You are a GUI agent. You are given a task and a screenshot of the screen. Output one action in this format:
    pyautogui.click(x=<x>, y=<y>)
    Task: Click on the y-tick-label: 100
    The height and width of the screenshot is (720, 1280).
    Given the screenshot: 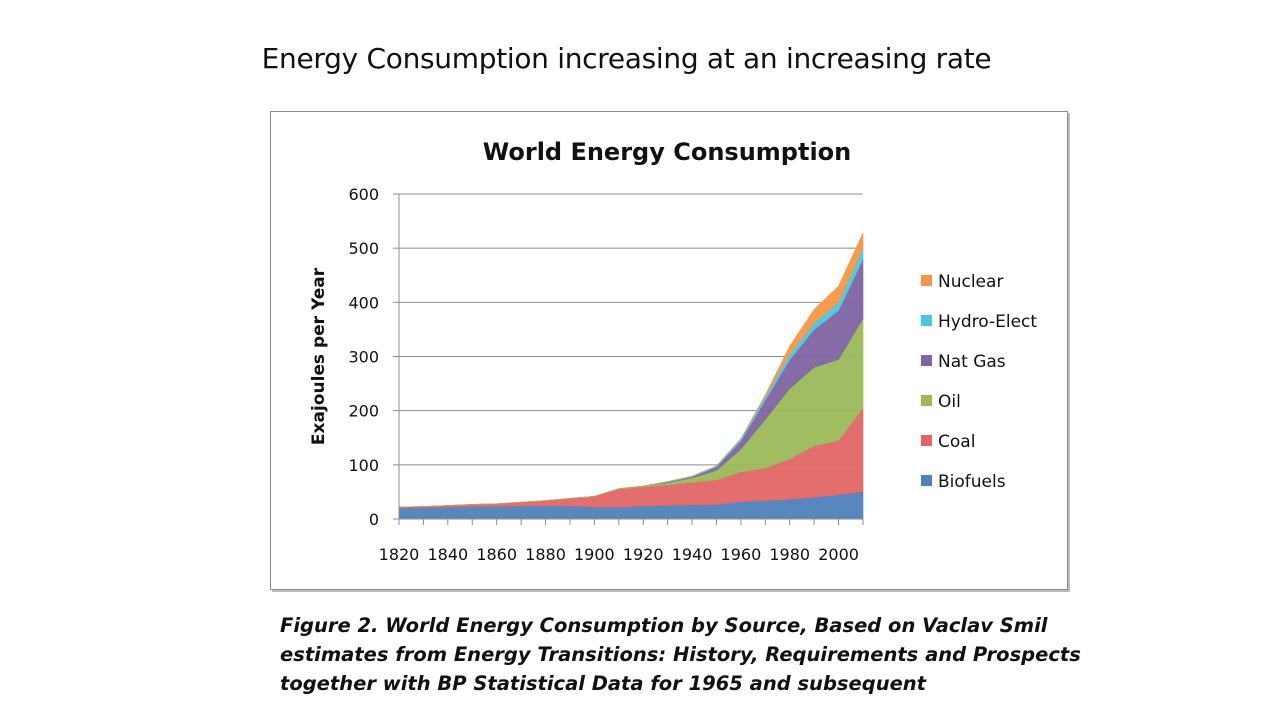 What is the action you would take?
    pyautogui.click(x=363, y=465)
    